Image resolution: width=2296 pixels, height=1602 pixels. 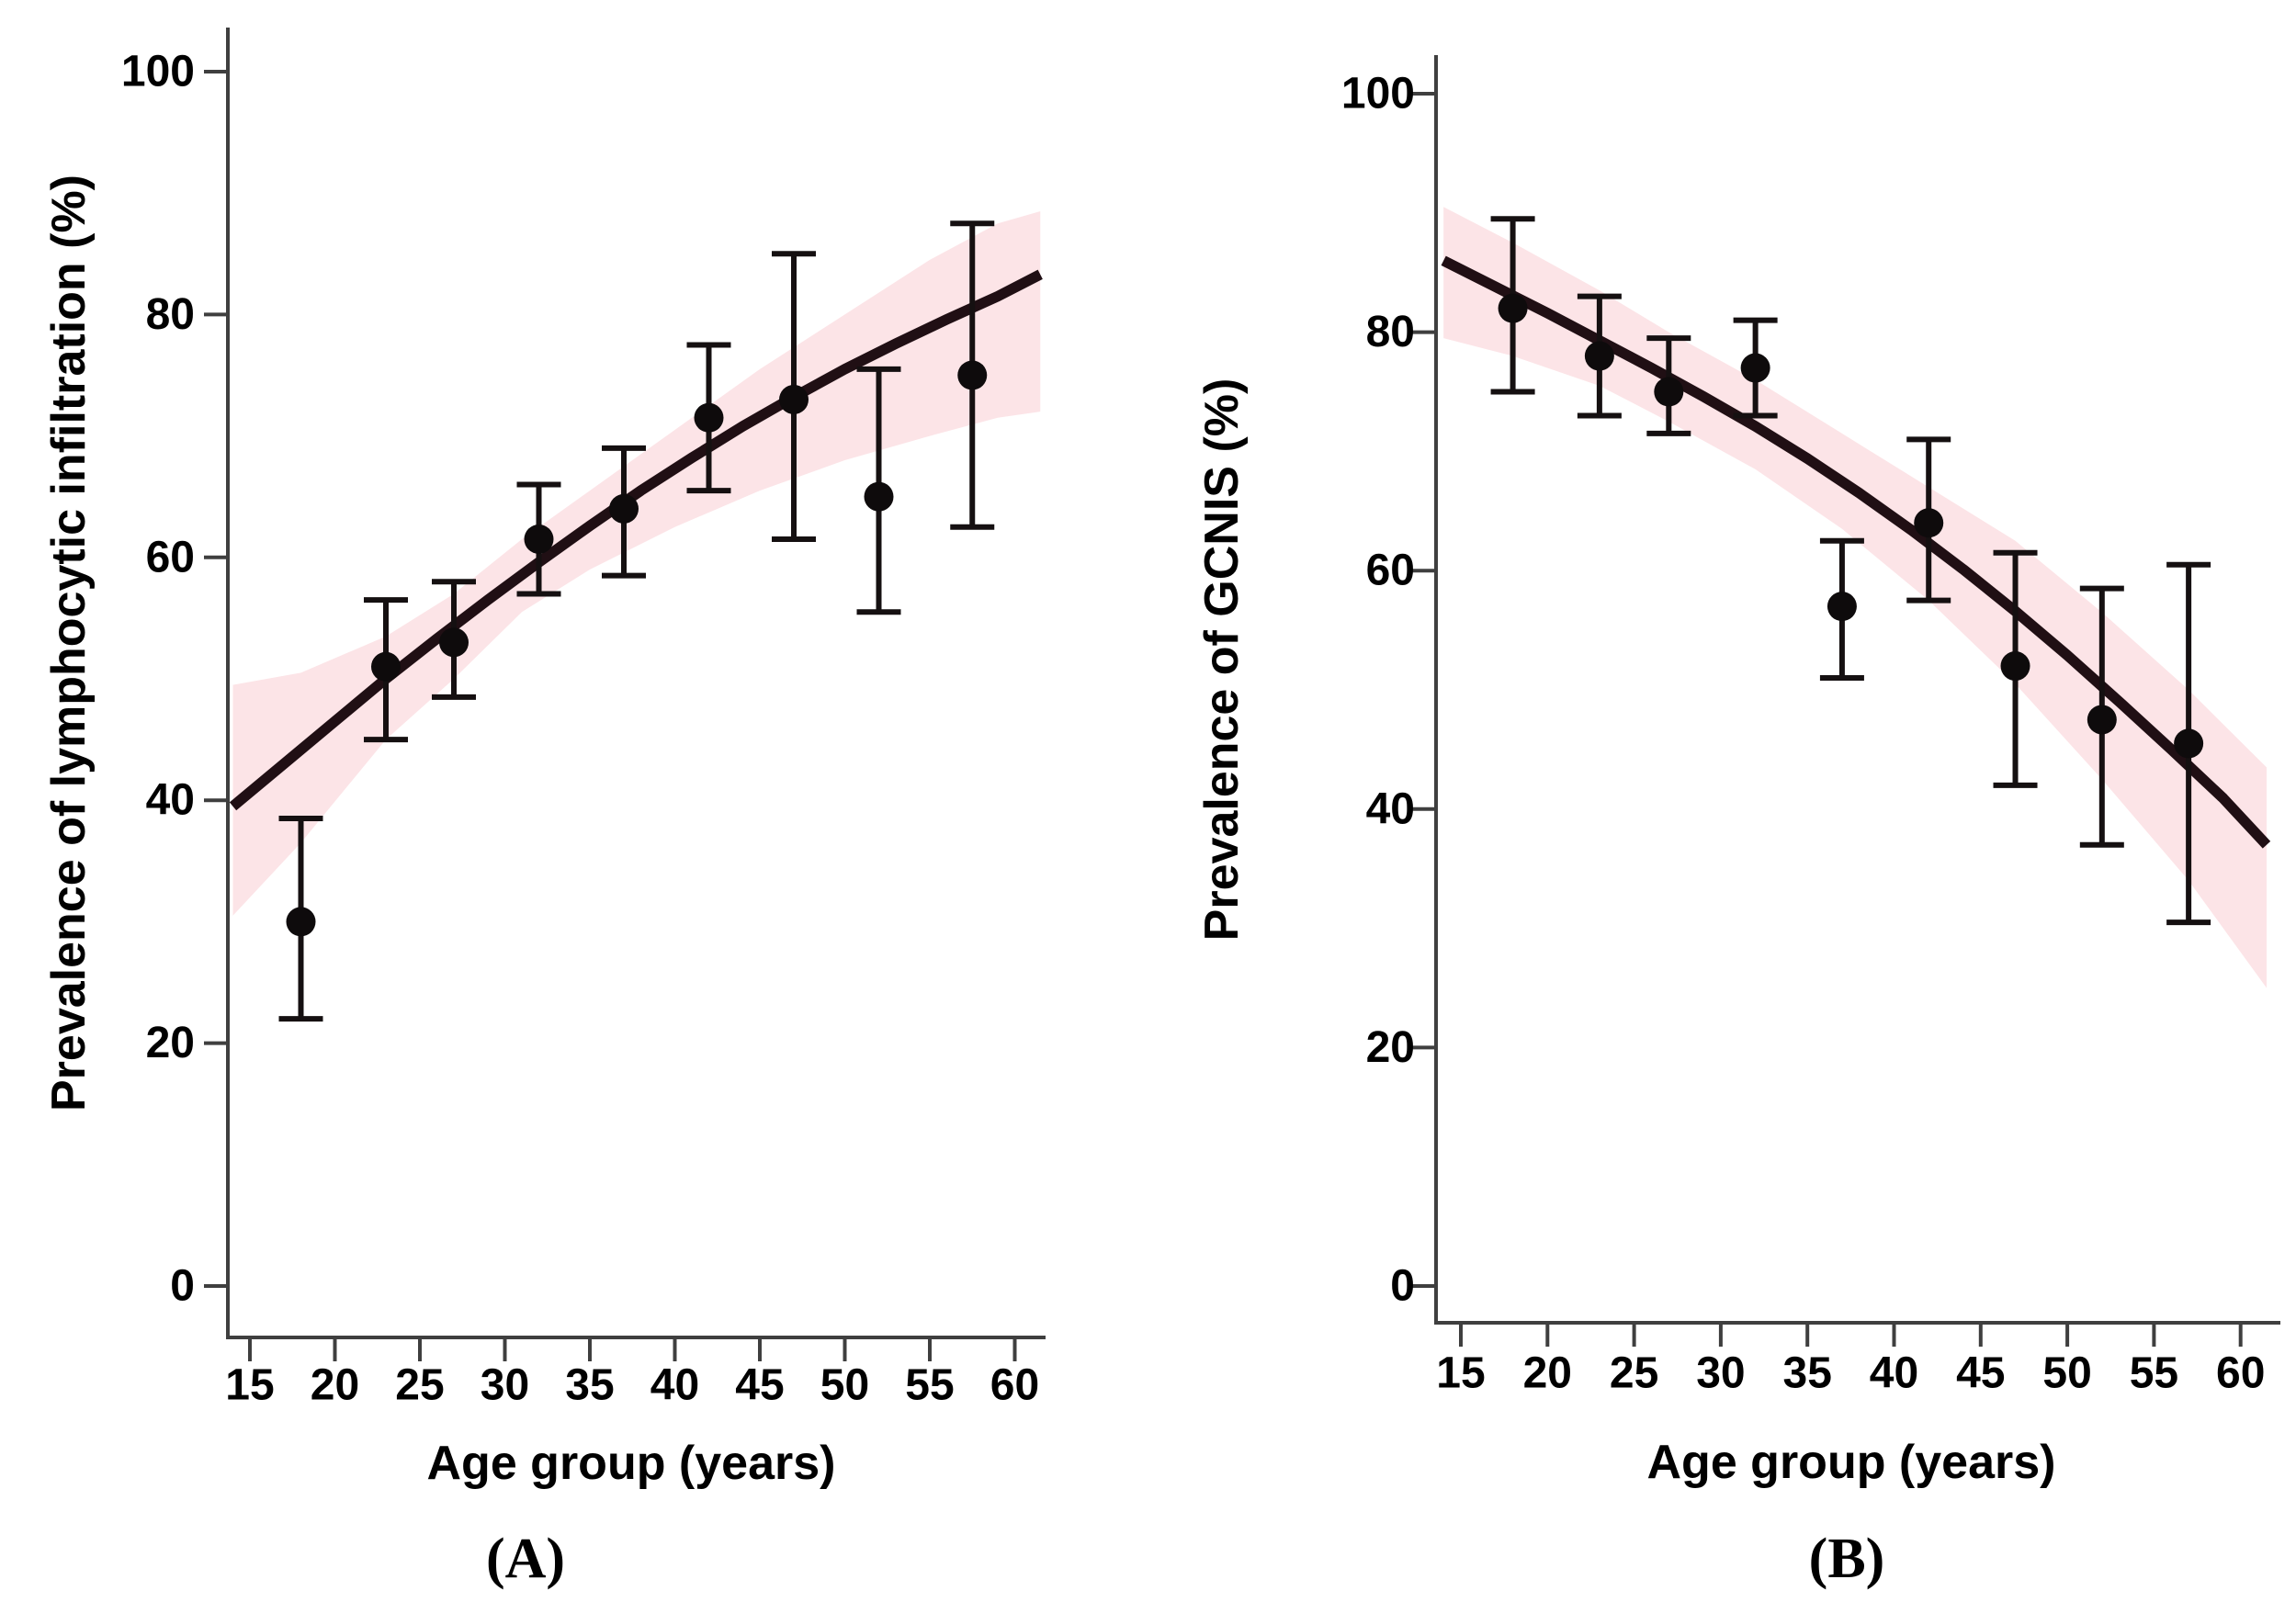 What do you see at coordinates (170, 800) in the screenshot?
I see `panel-a-y-tick-label: 40` at bounding box center [170, 800].